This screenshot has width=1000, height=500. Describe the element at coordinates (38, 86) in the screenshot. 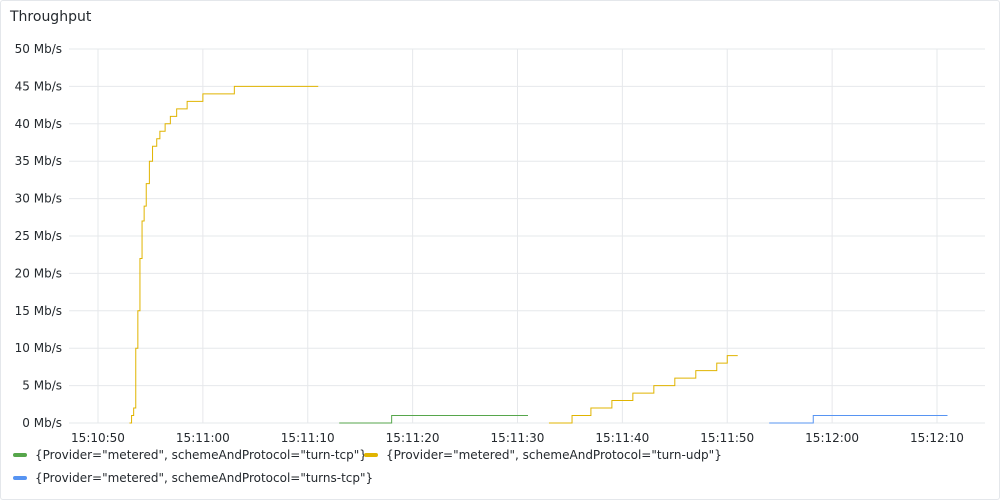

I see `y-tick-label: 45 Mb/s` at that location.